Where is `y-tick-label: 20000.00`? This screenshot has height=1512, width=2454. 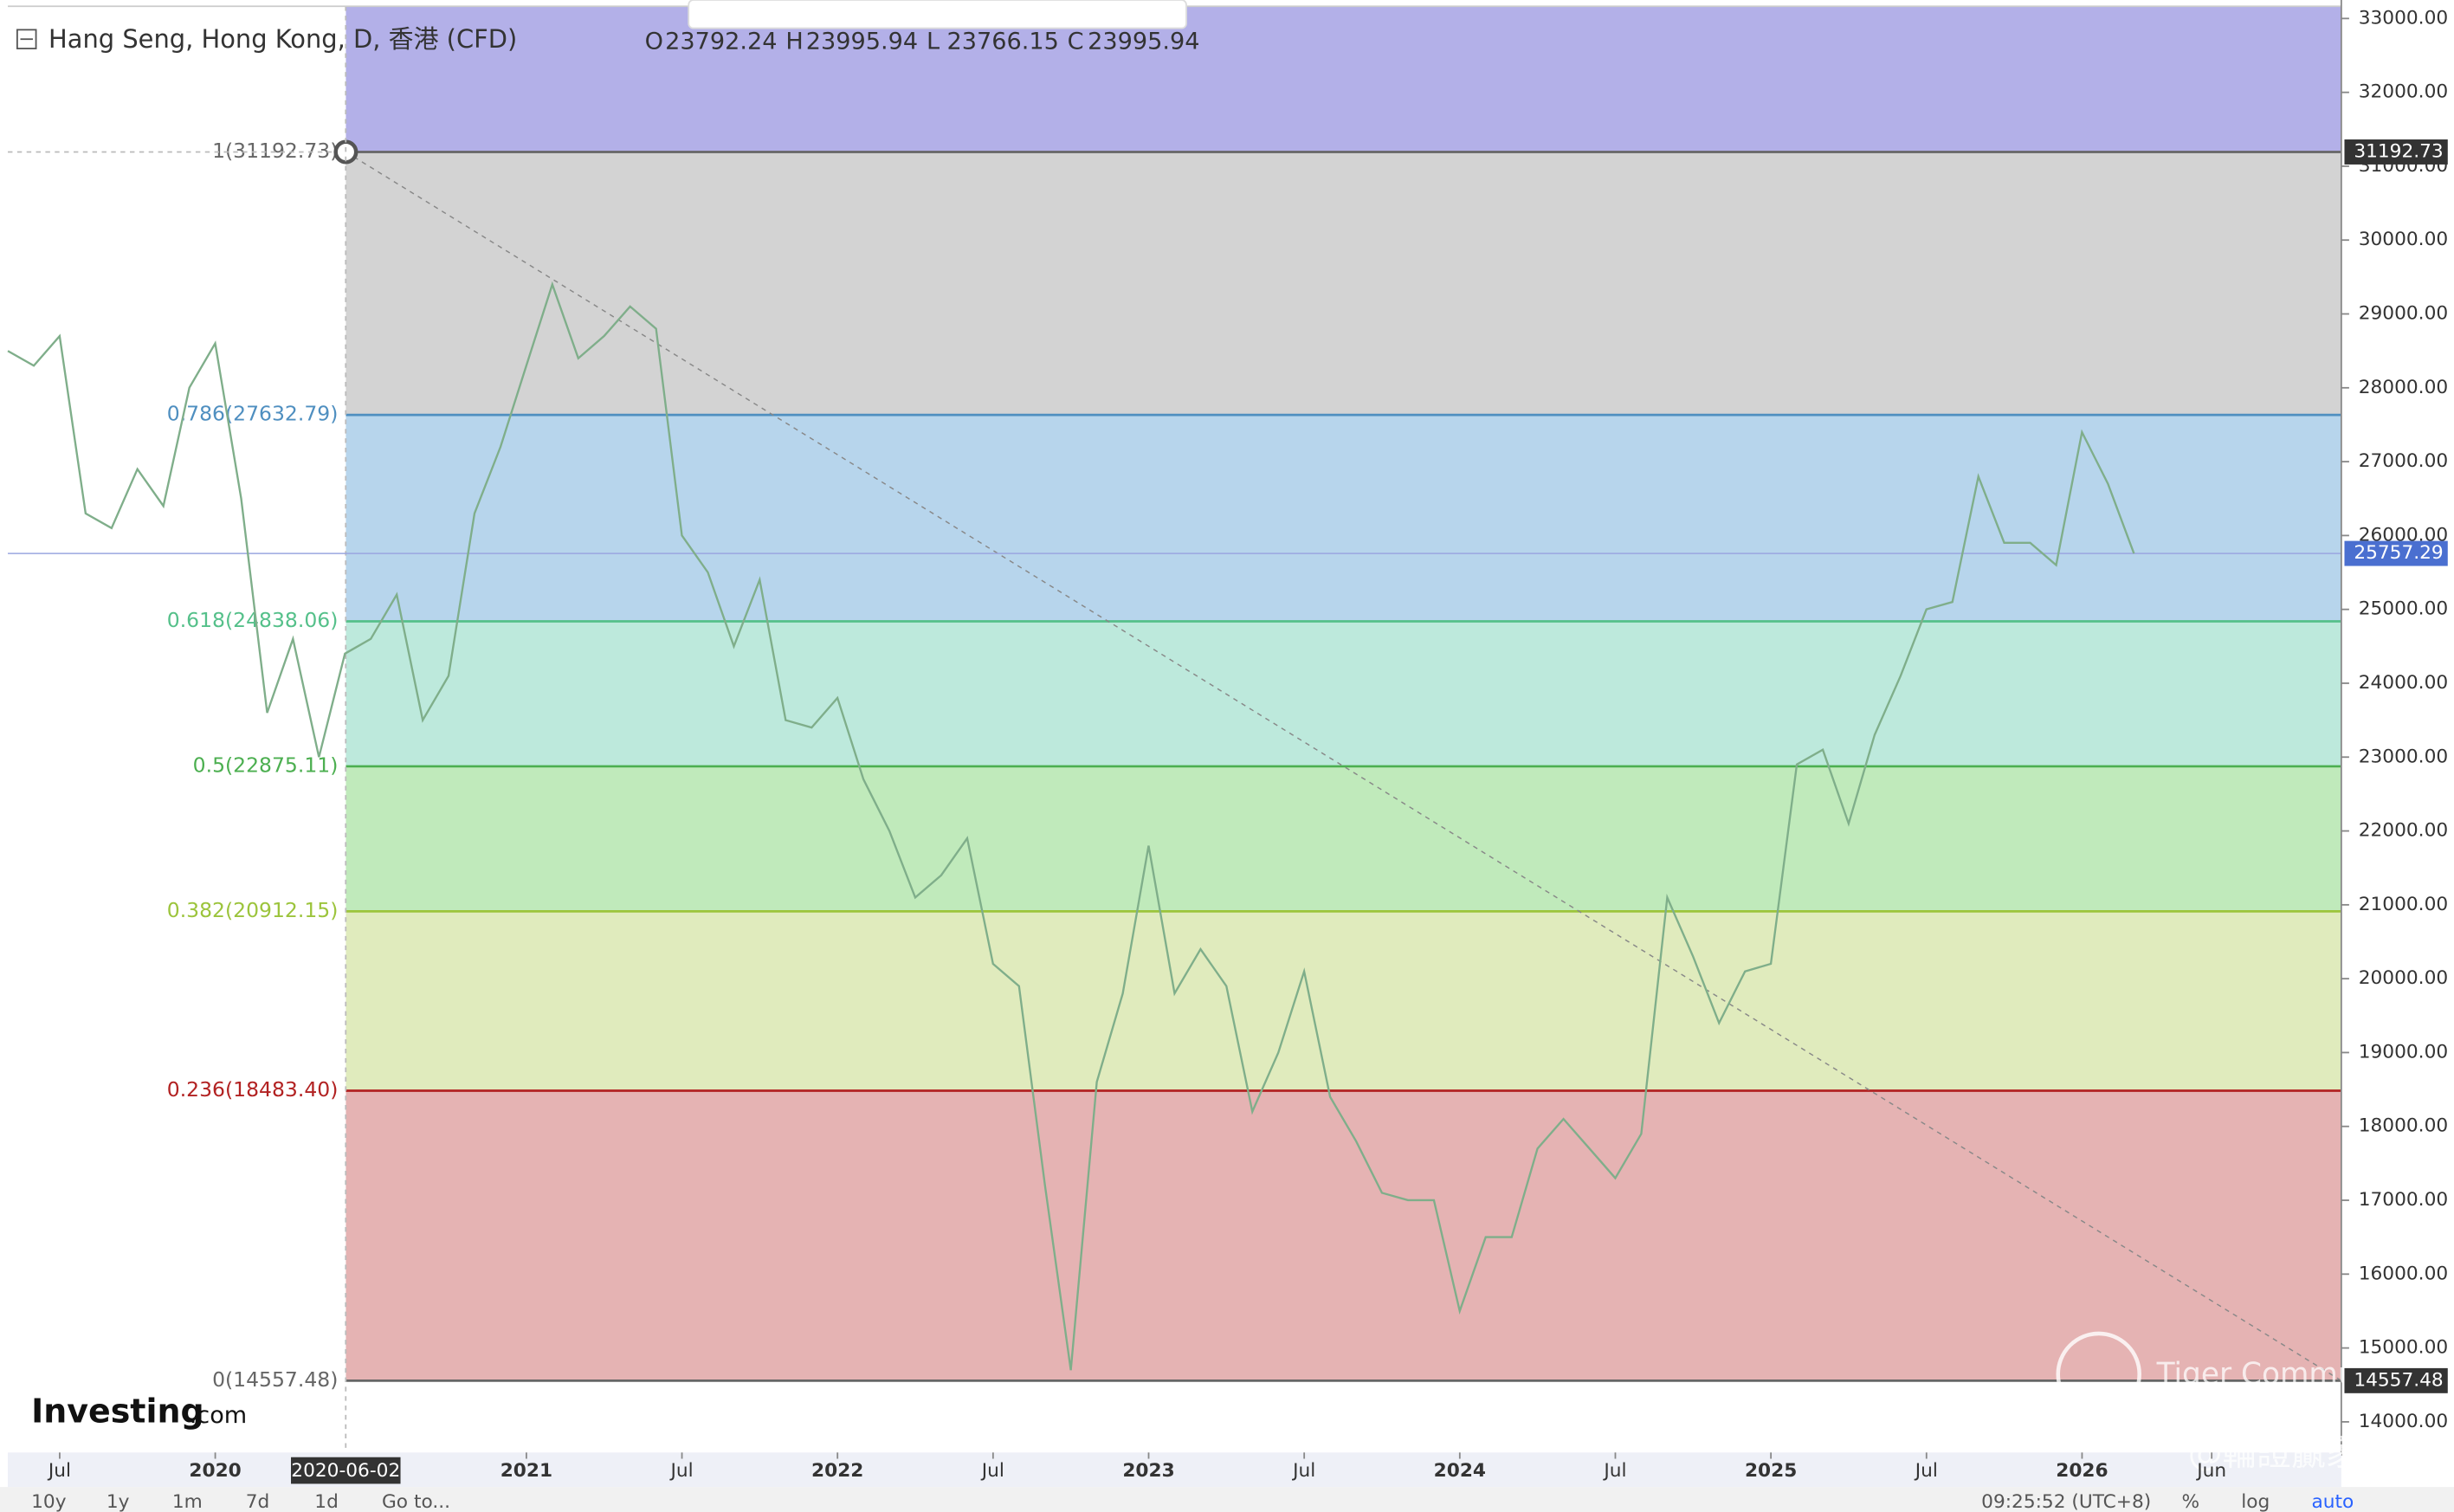 y-tick-label: 20000.00 is located at coordinates (2403, 978).